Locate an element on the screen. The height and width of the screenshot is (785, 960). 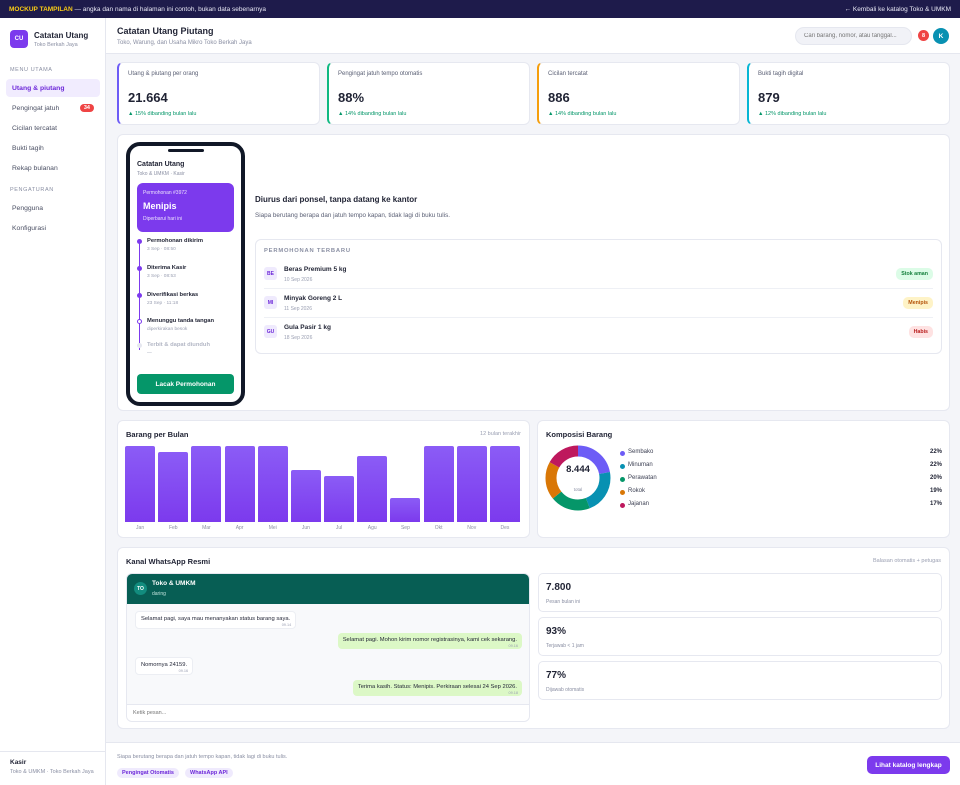
timeline-dot is located at coordinates (139, 295).